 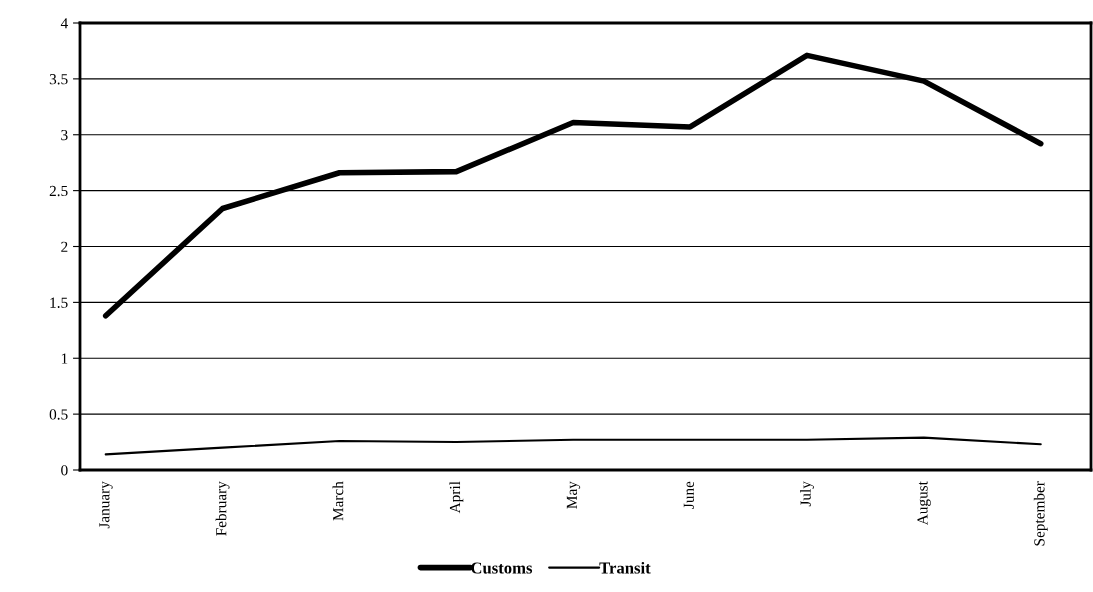 What do you see at coordinates (456, 497) in the screenshot?
I see `x-tick-label: April` at bounding box center [456, 497].